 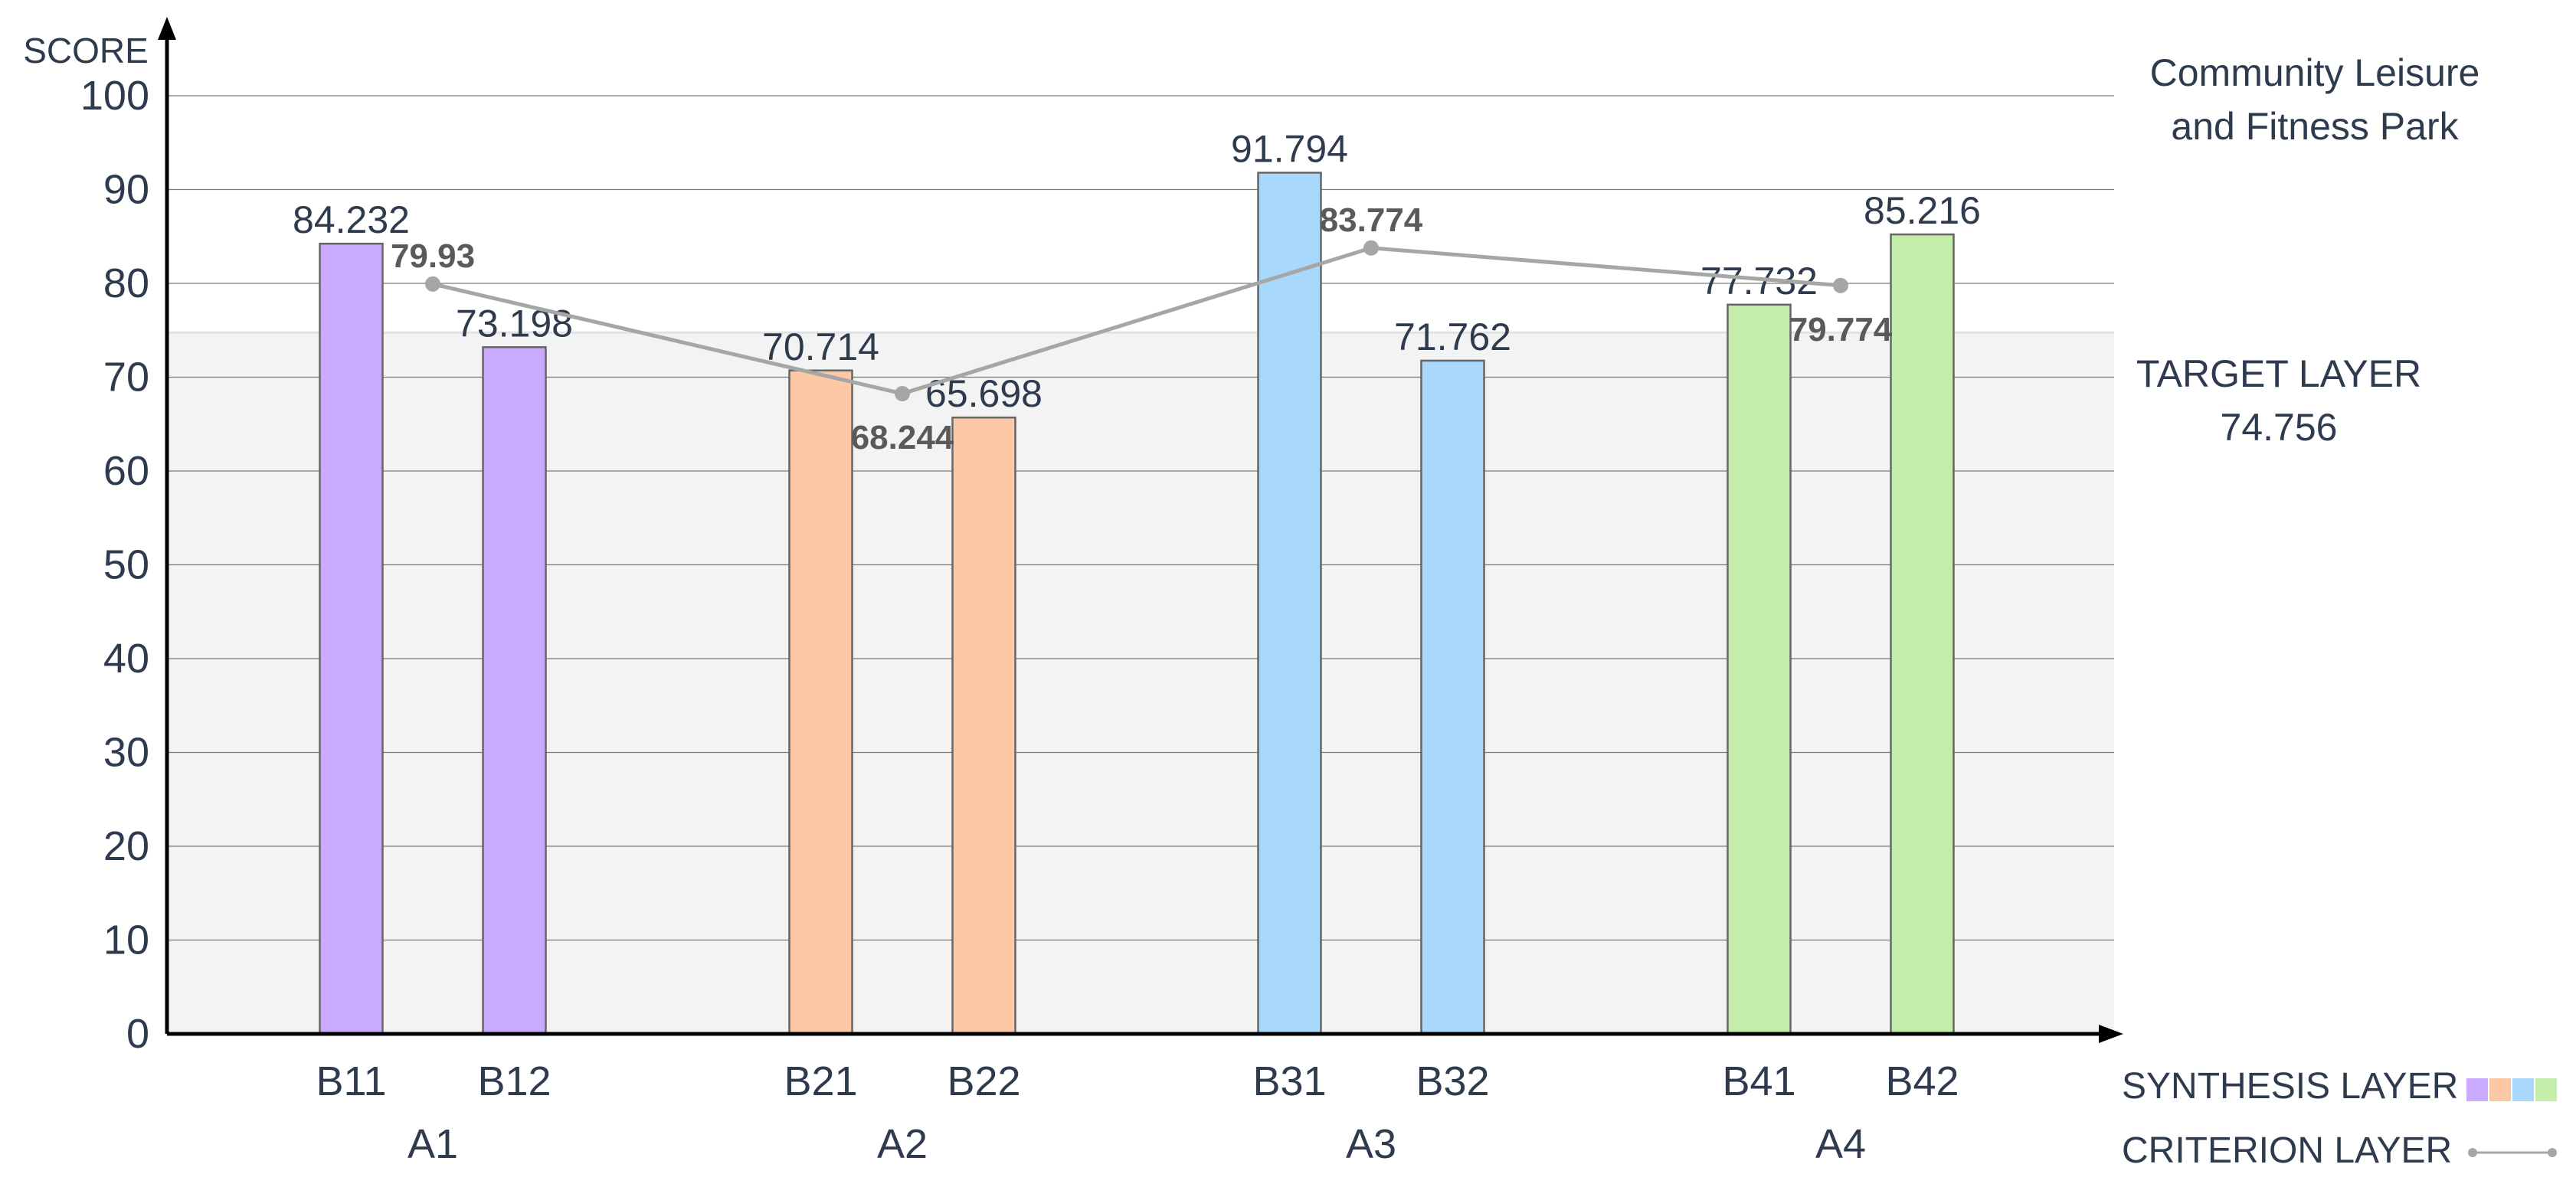 What do you see at coordinates (984, 394) in the screenshot?
I see `bar-value-label: 65.698` at bounding box center [984, 394].